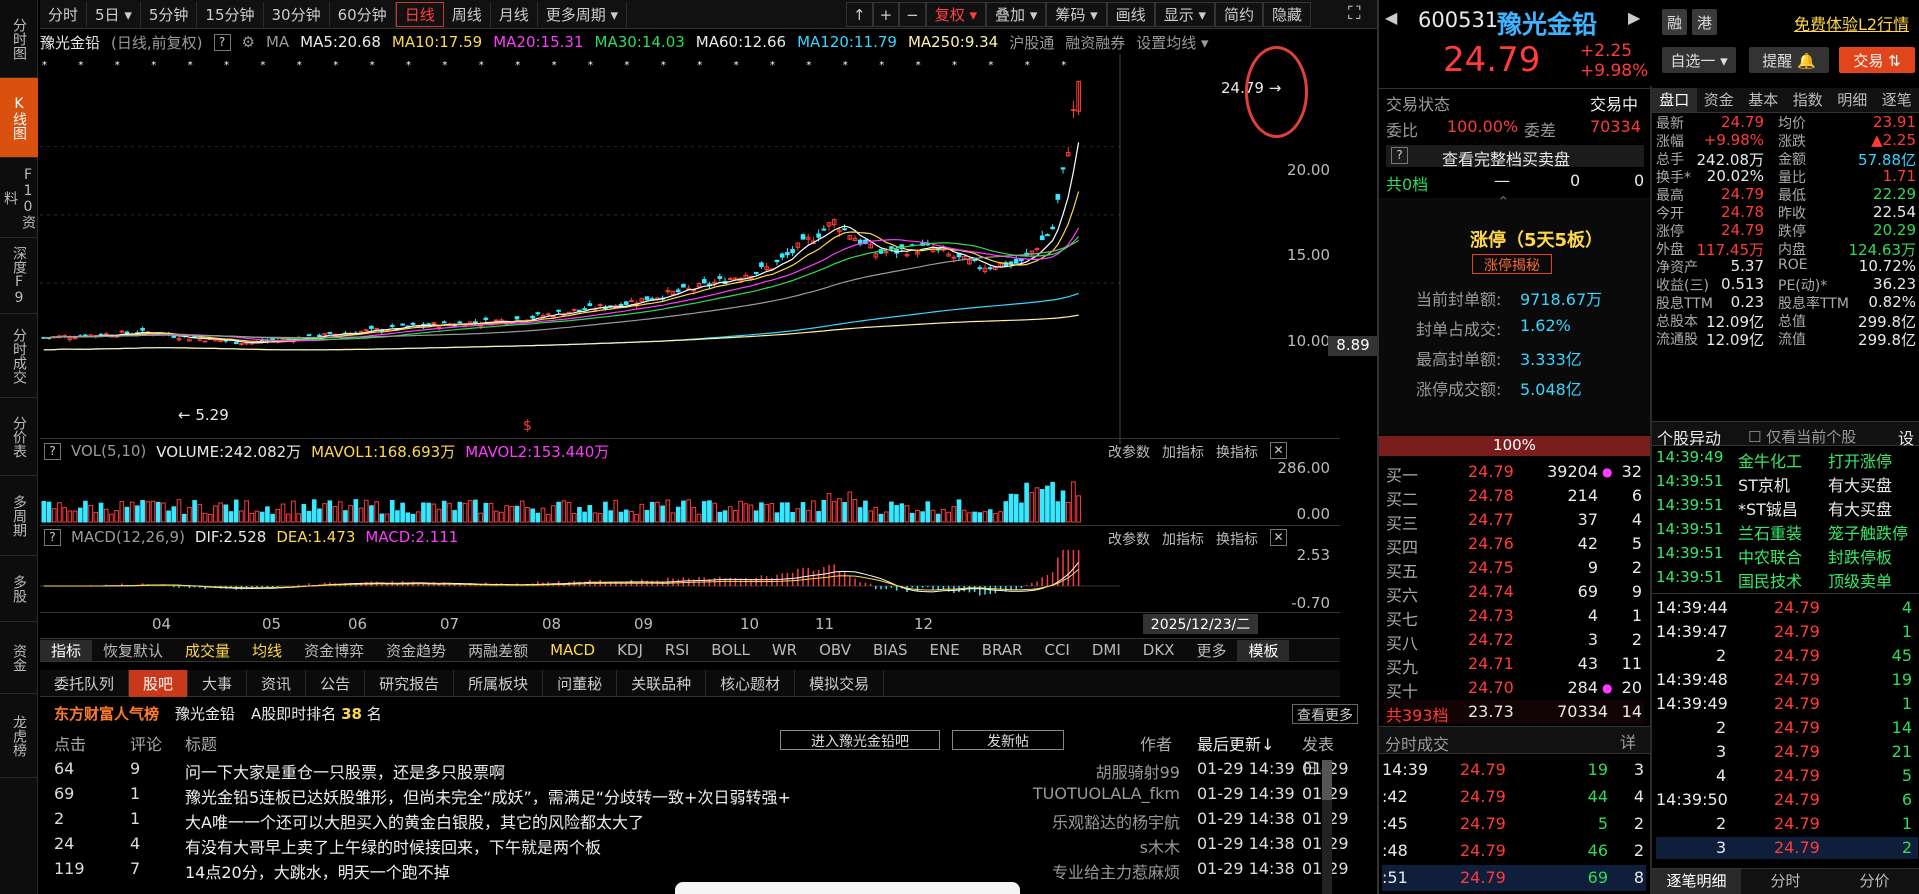  What do you see at coordinates (393, 847) in the screenshot?
I see `post-t: 有没有大哥早上卖了上午绿的时候接回来，下午就是两个板` at bounding box center [393, 847].